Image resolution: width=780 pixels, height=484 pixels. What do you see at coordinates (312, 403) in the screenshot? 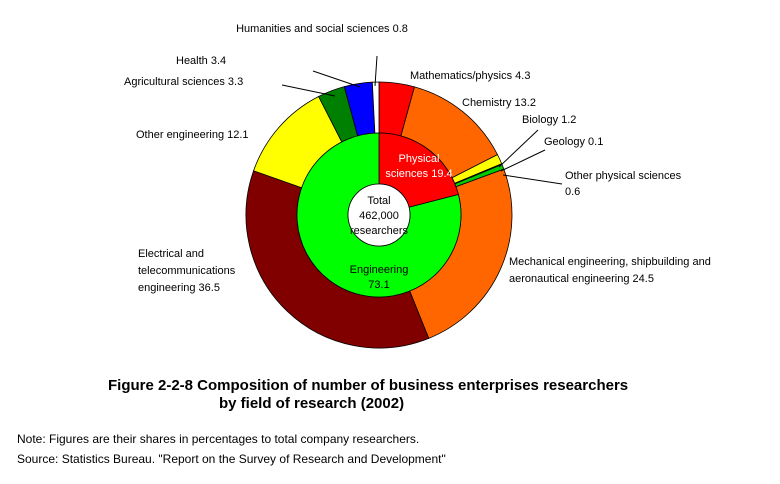
I see `figure-caption-line-2: by field of research (2002)` at bounding box center [312, 403].